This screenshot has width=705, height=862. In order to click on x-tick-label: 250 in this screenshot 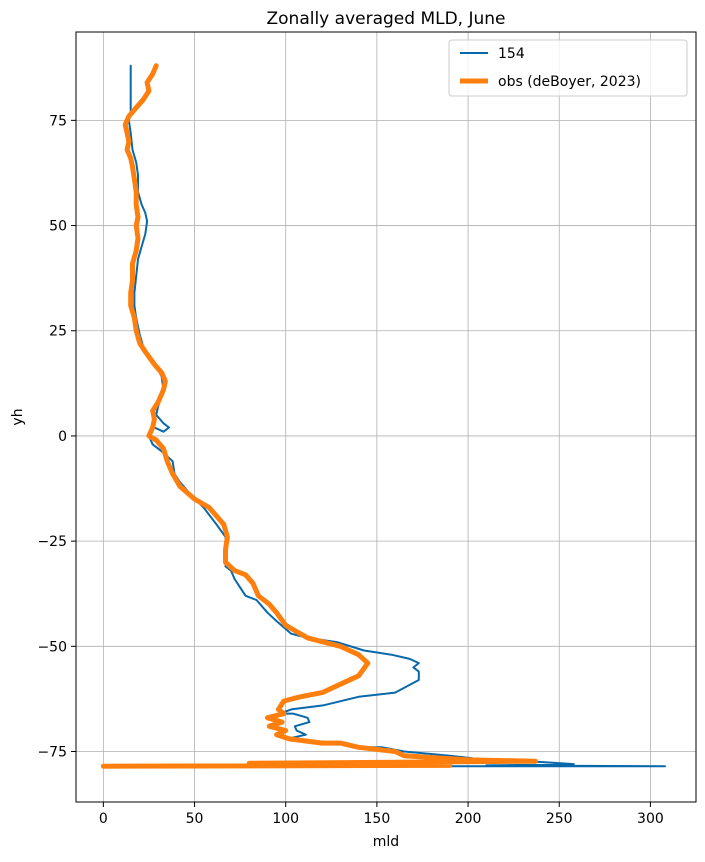, I will do `click(559, 819)`.